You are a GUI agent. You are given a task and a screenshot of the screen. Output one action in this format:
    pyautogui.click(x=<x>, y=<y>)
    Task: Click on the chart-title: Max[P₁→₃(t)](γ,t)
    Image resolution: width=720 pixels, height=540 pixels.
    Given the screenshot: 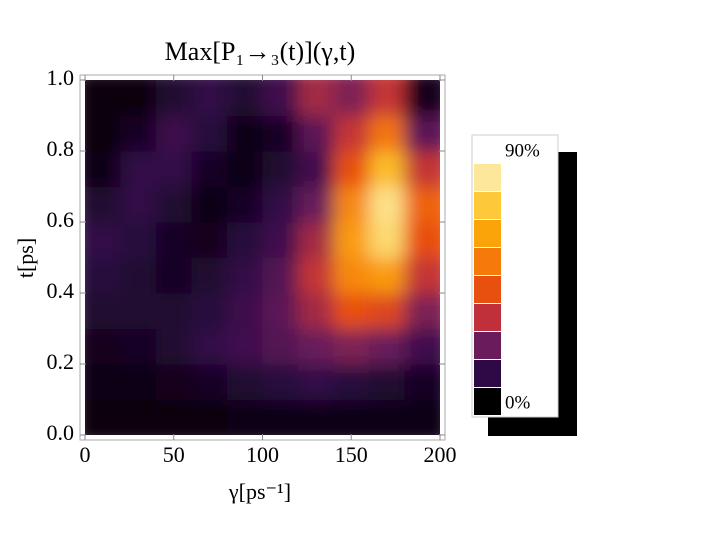 What is the action you would take?
    pyautogui.click(x=260, y=51)
    